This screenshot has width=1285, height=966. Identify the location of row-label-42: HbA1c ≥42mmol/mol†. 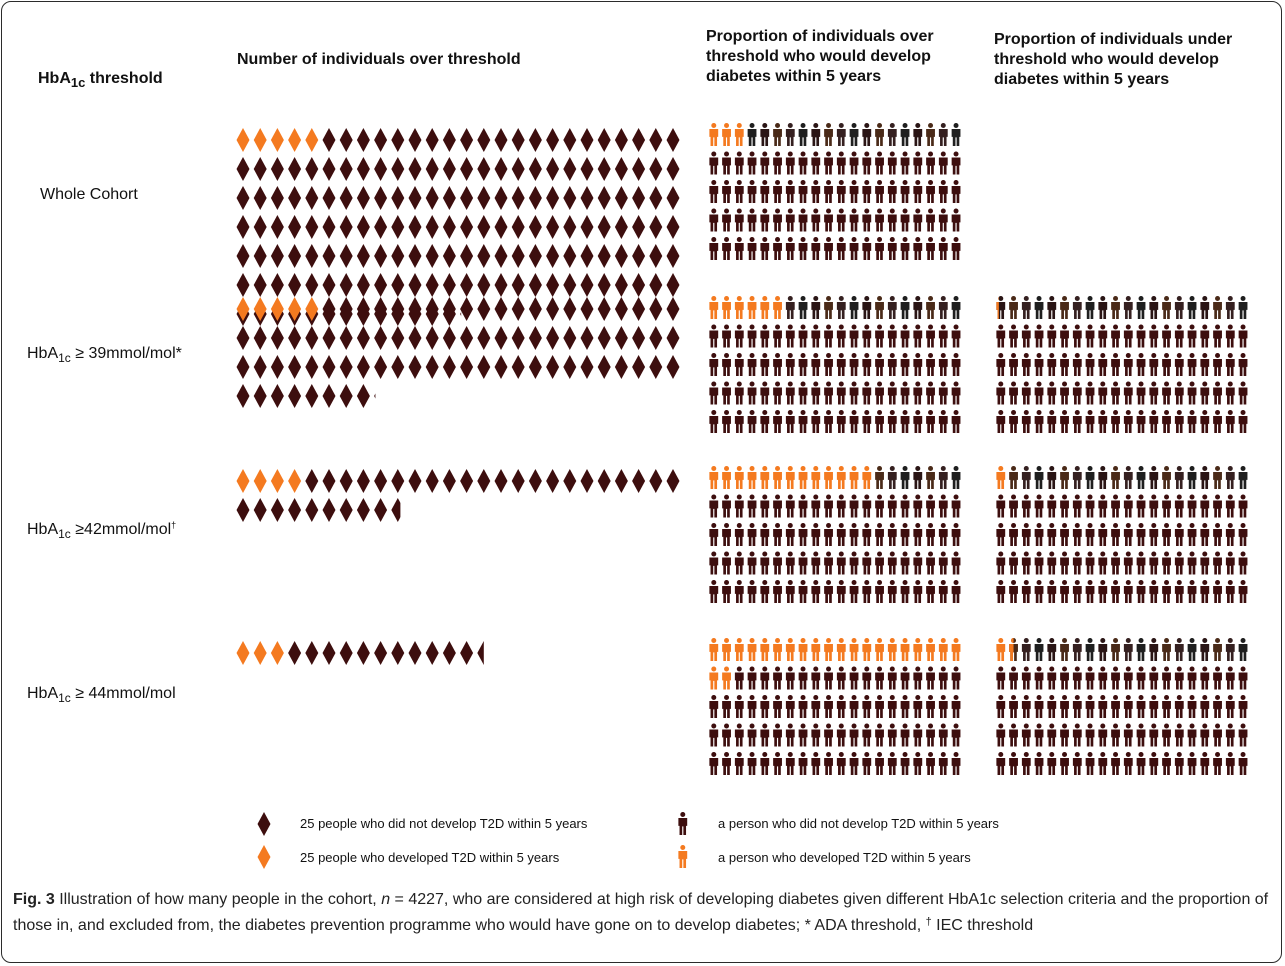
(101, 529).